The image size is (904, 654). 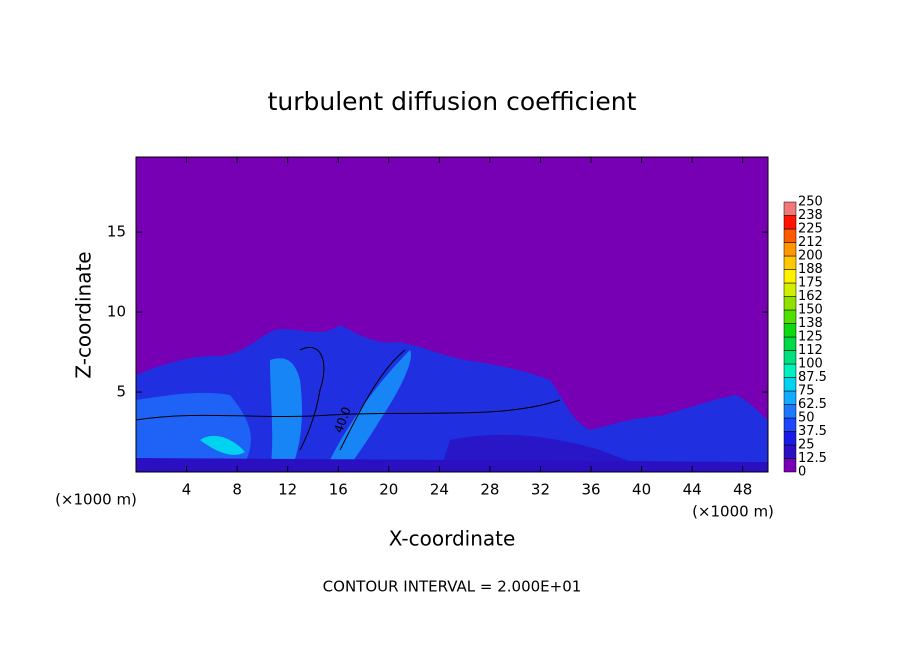 I want to click on y-unit: (×1000 m), so click(x=96, y=500).